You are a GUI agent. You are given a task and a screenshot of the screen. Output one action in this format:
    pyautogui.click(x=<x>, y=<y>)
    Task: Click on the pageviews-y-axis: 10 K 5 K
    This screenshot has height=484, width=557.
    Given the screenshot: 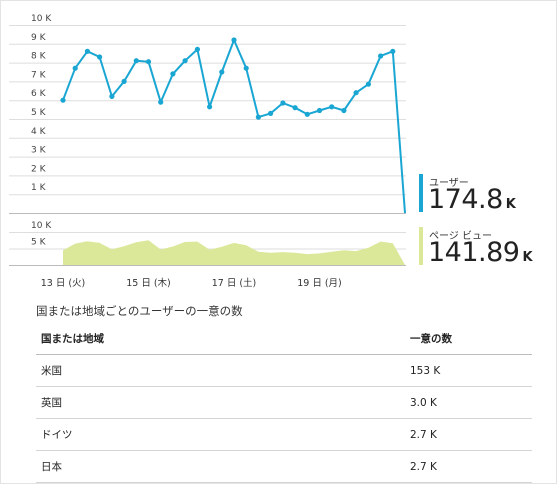 What is the action you would take?
    pyautogui.click(x=41, y=234)
    